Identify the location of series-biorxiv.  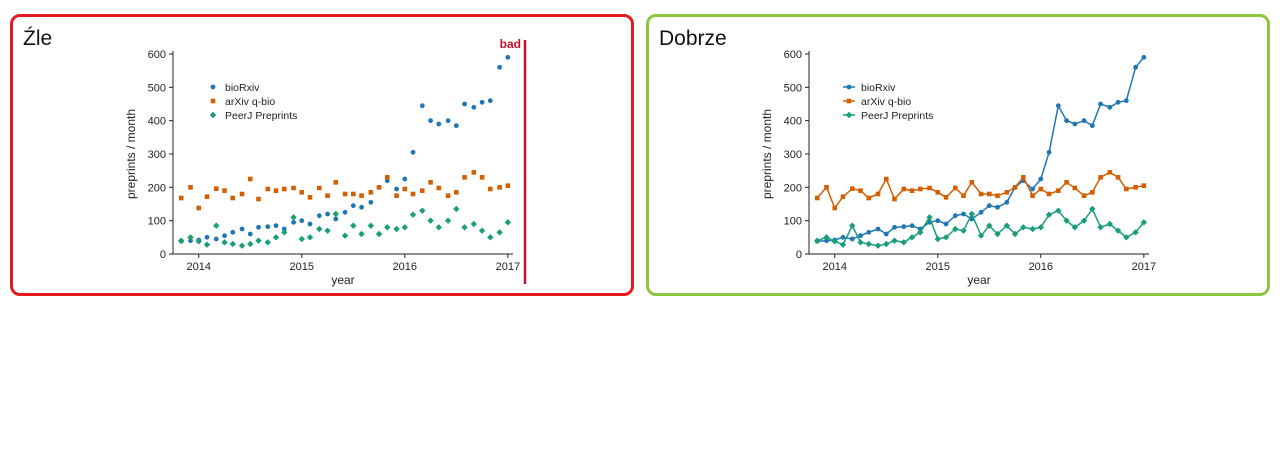
(980, 149).